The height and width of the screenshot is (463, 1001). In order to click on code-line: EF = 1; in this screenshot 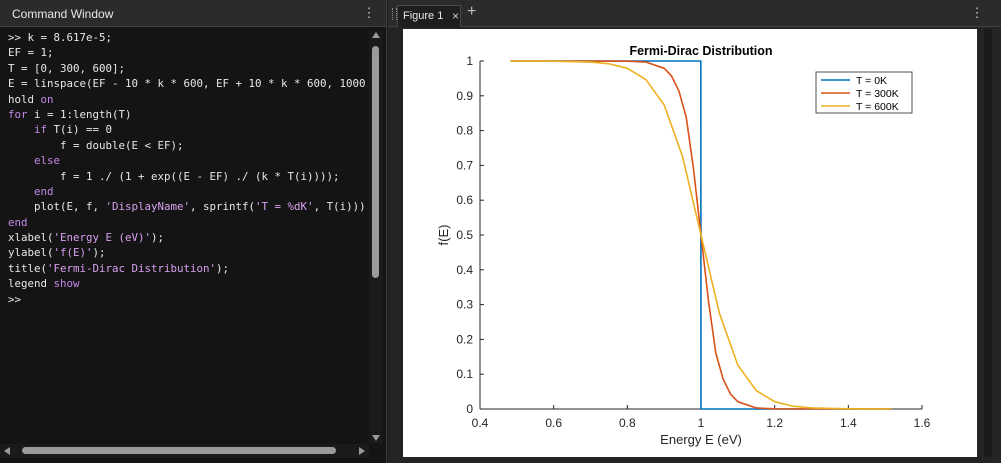, I will do `click(189, 52)`.